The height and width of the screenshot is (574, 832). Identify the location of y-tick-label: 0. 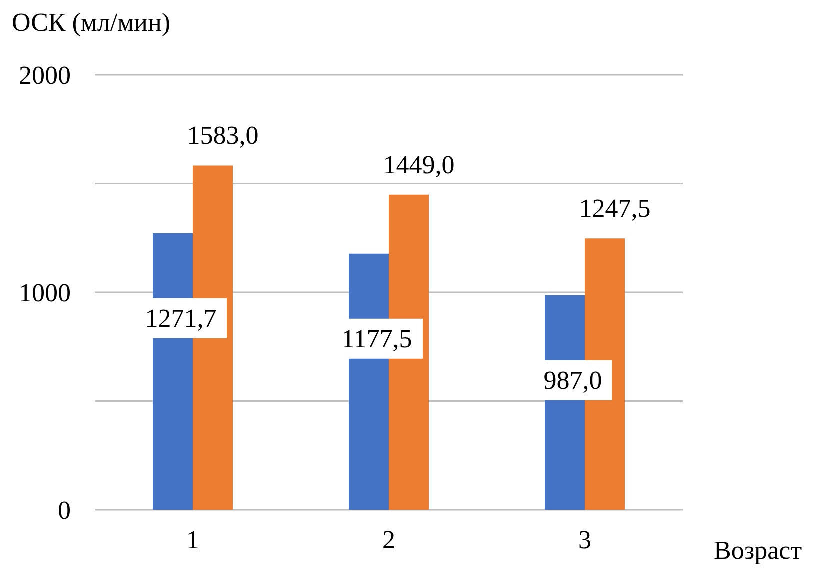
(64, 511).